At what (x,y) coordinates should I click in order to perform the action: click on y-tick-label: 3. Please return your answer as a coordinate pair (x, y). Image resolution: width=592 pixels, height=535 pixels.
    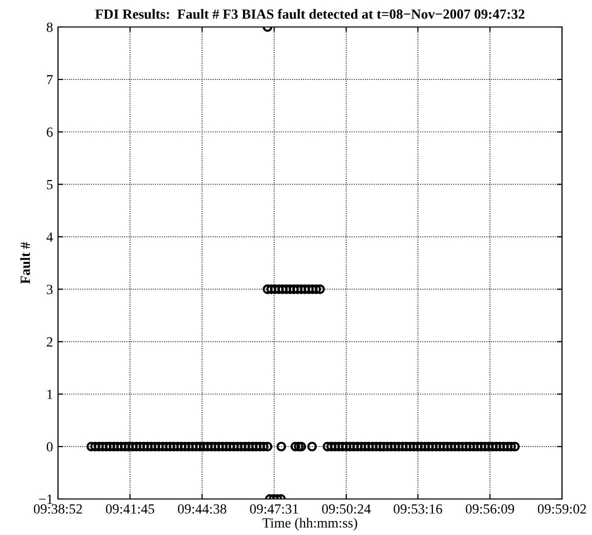
    Looking at the image, I should click on (49, 289).